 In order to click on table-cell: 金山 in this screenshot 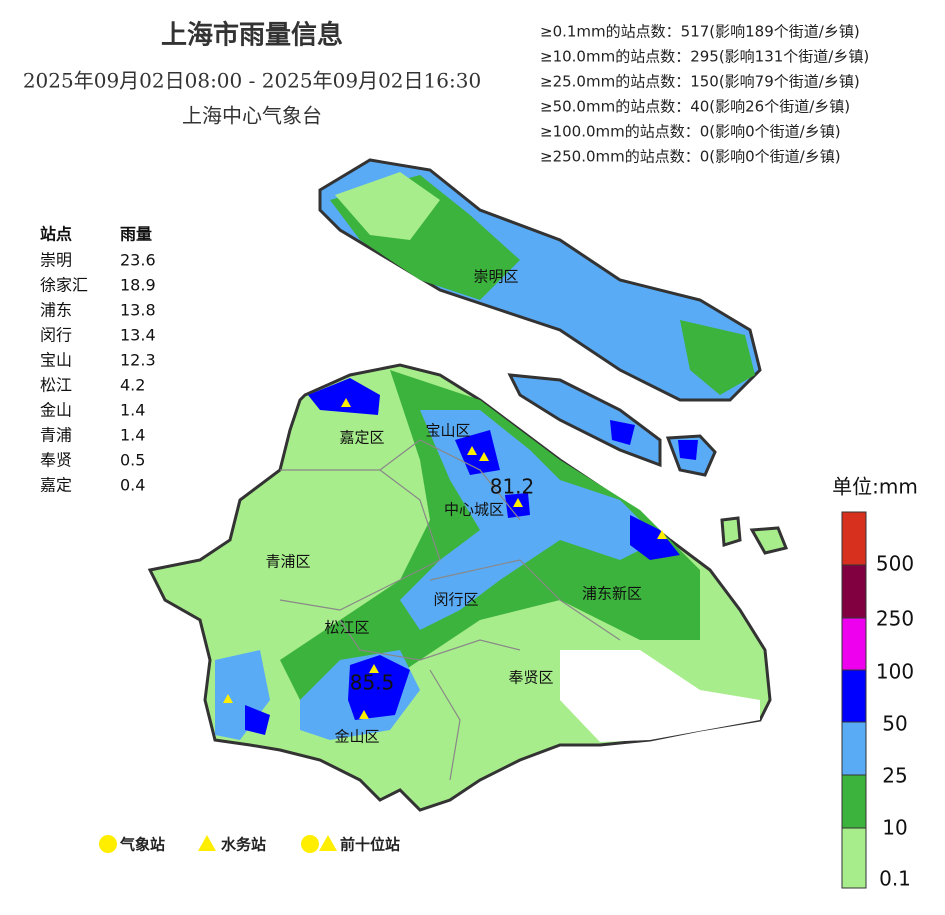, I will do `click(56, 410)`.